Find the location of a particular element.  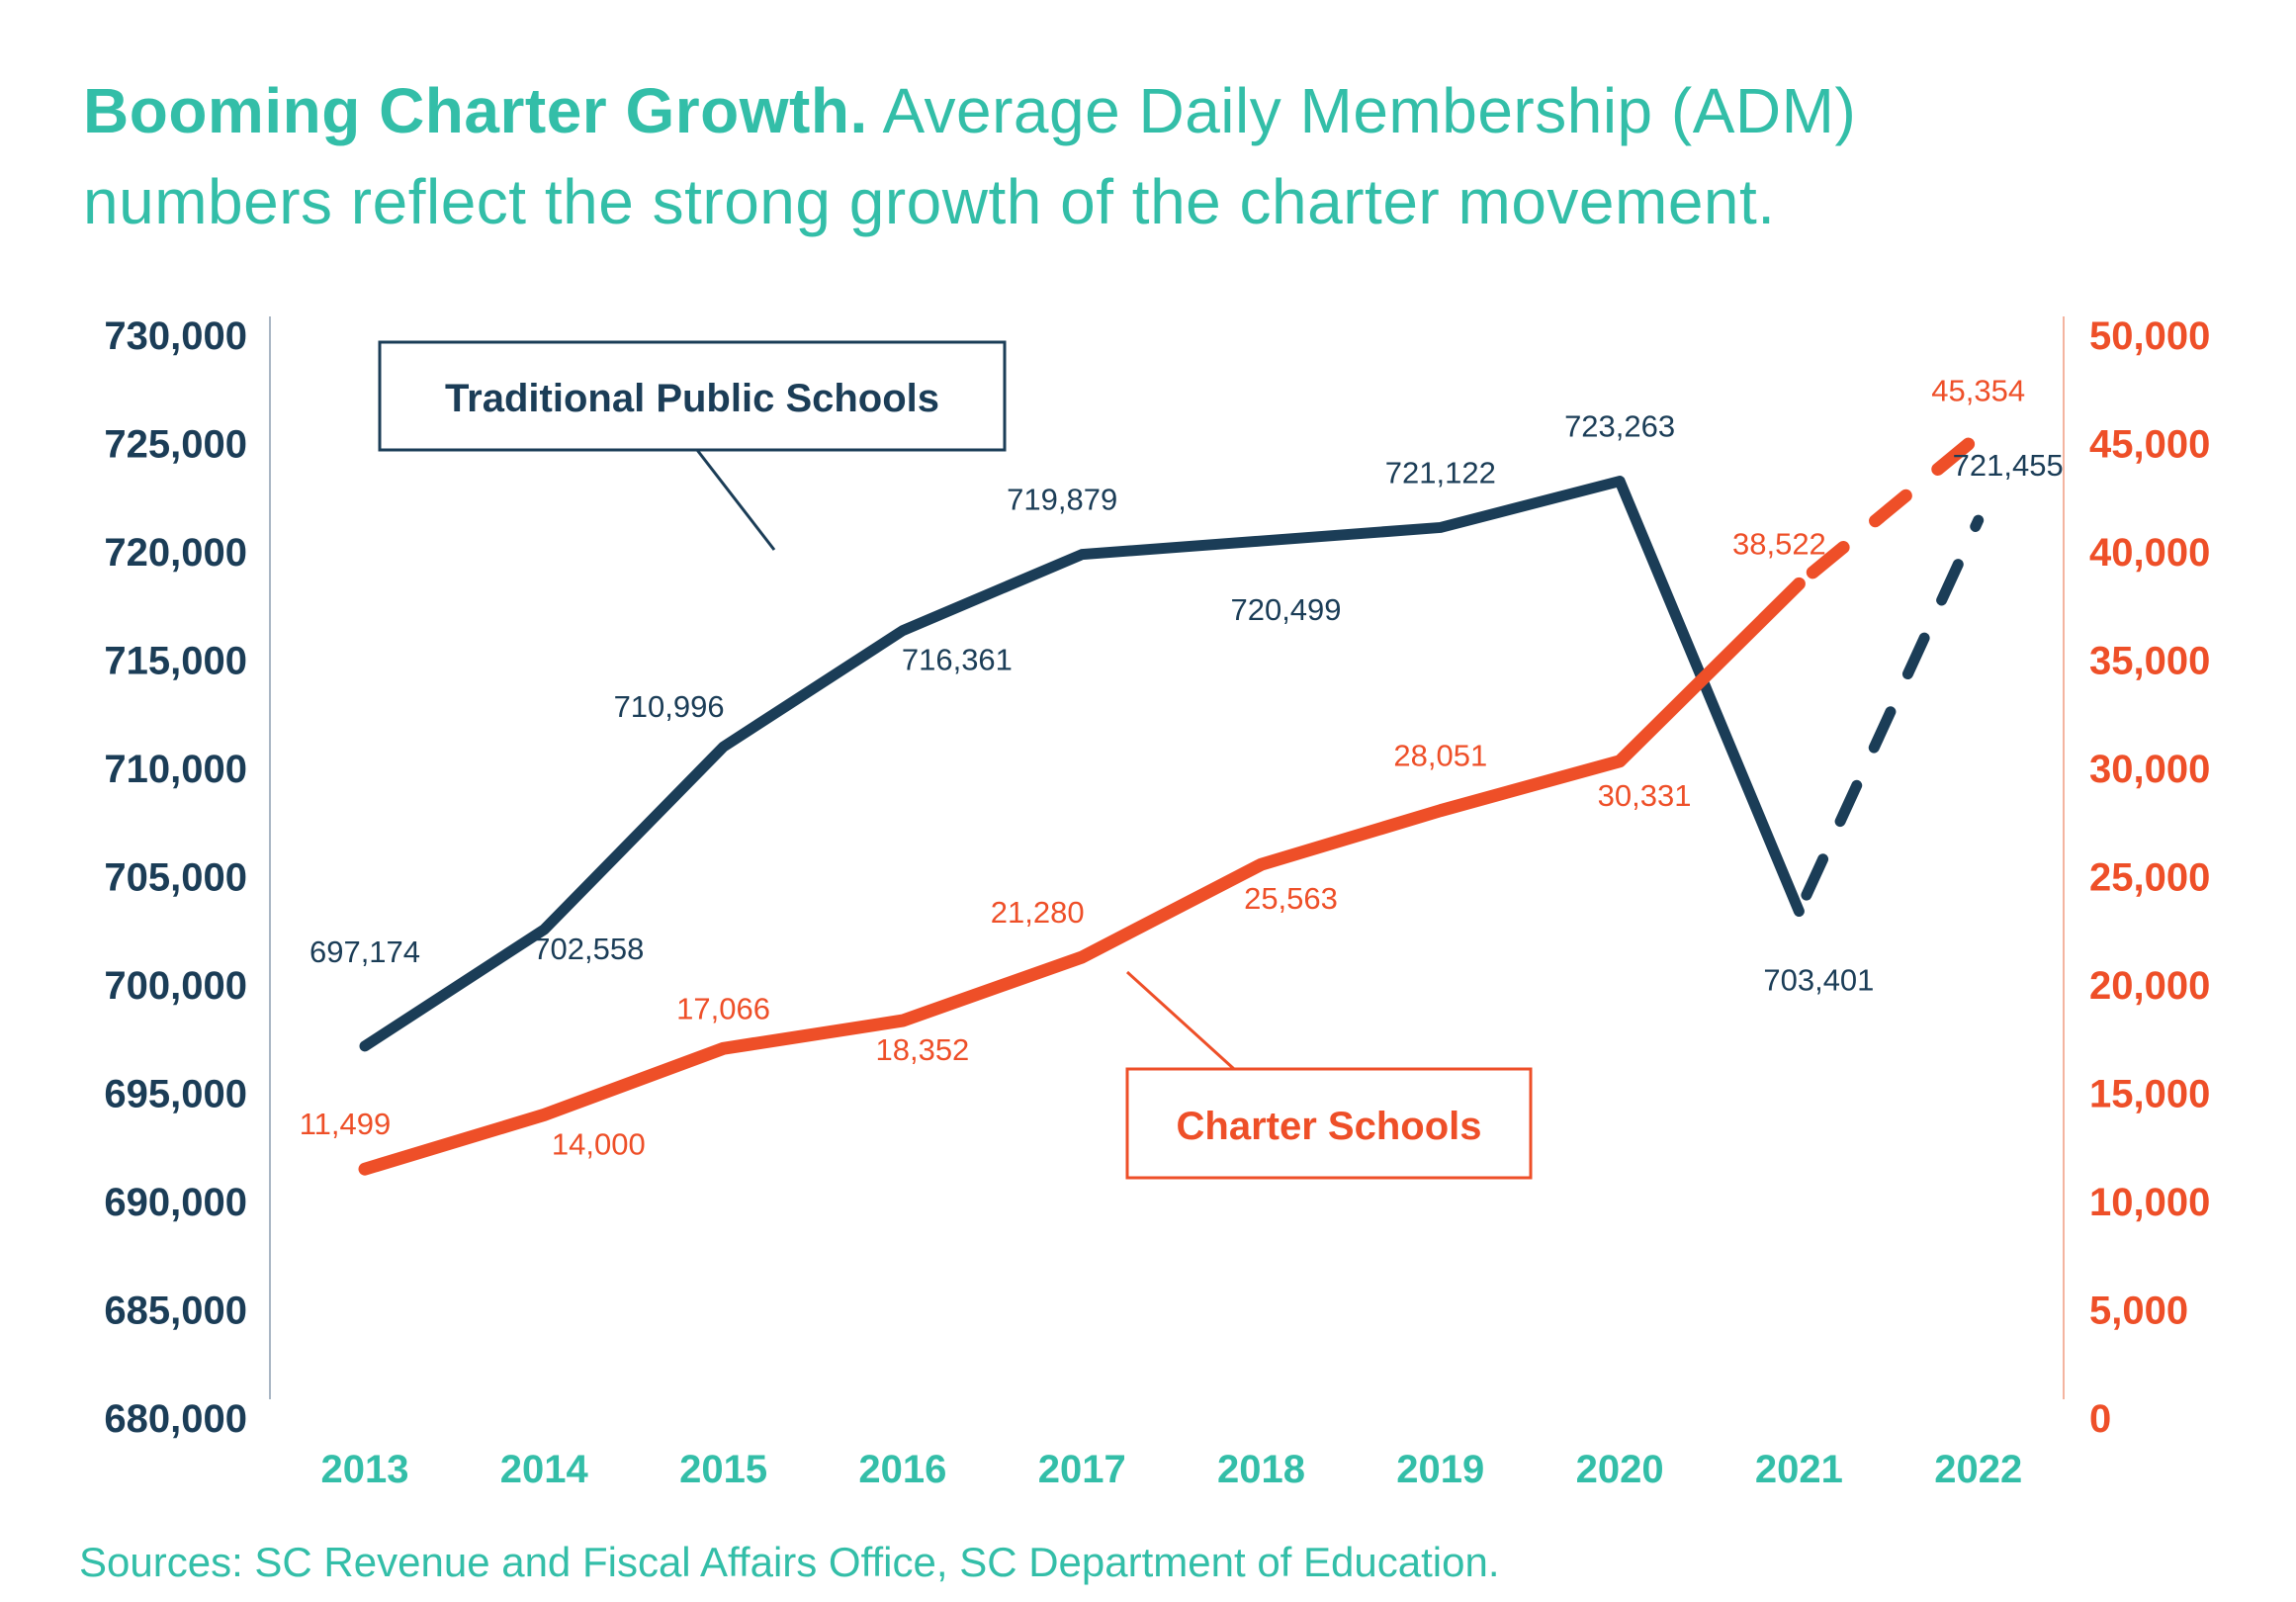

charter-data-label: 28,051 is located at coordinates (1440, 756).